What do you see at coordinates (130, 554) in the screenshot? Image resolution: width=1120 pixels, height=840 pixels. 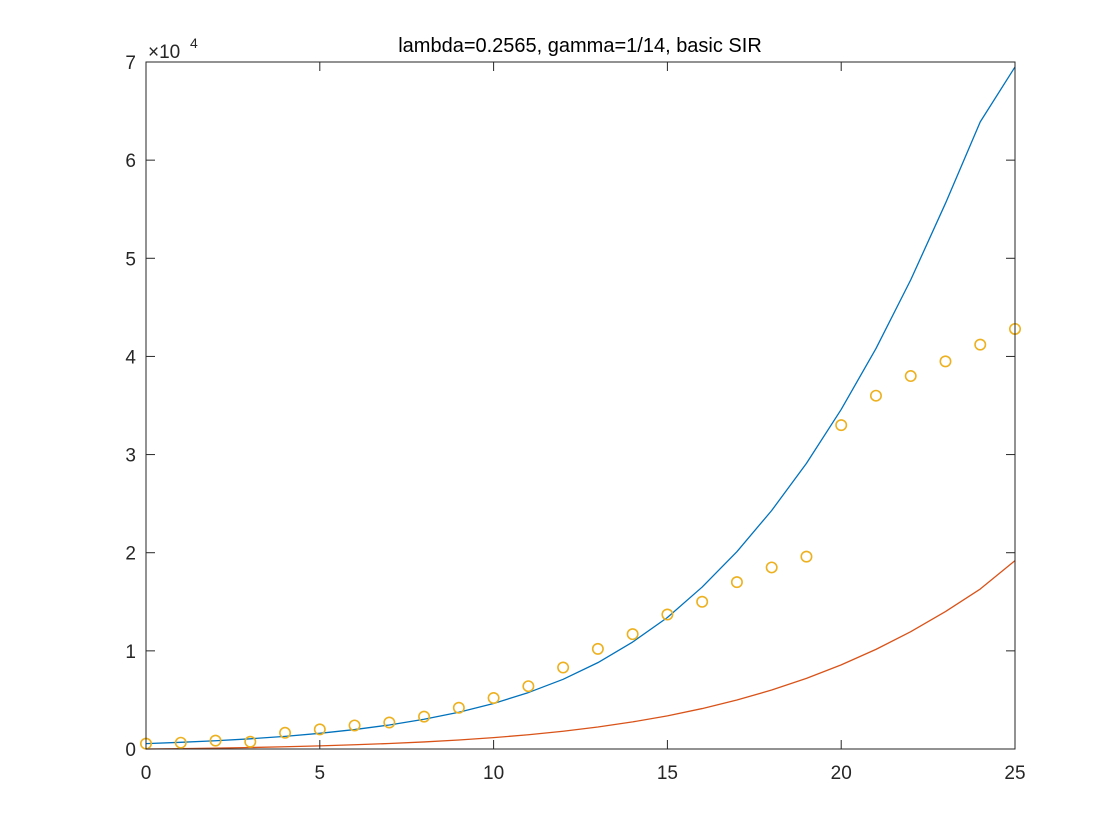 I see `y-tick-label: 2` at bounding box center [130, 554].